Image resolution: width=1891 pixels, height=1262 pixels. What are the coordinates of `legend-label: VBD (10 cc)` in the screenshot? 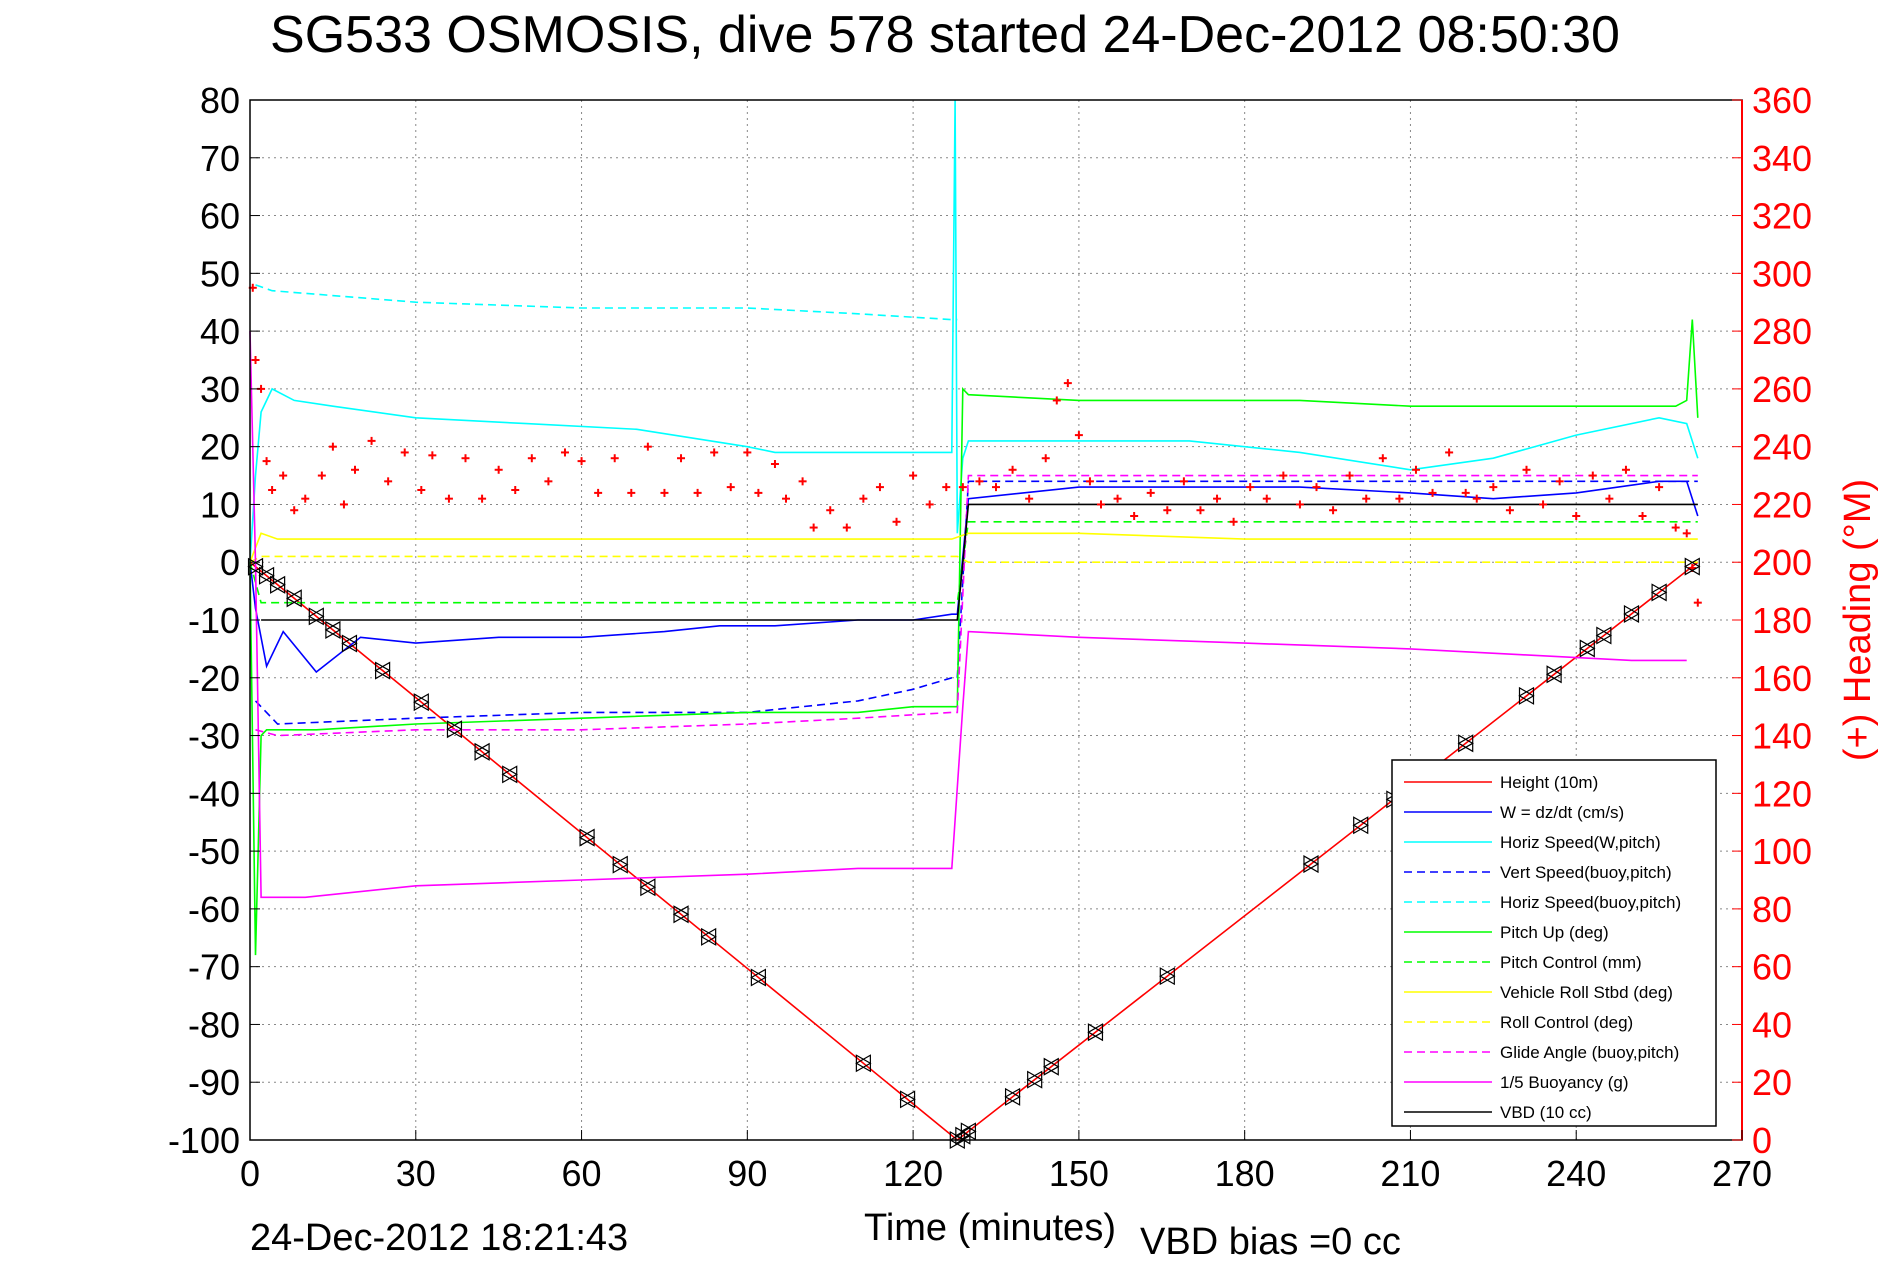 It's located at (1546, 1112).